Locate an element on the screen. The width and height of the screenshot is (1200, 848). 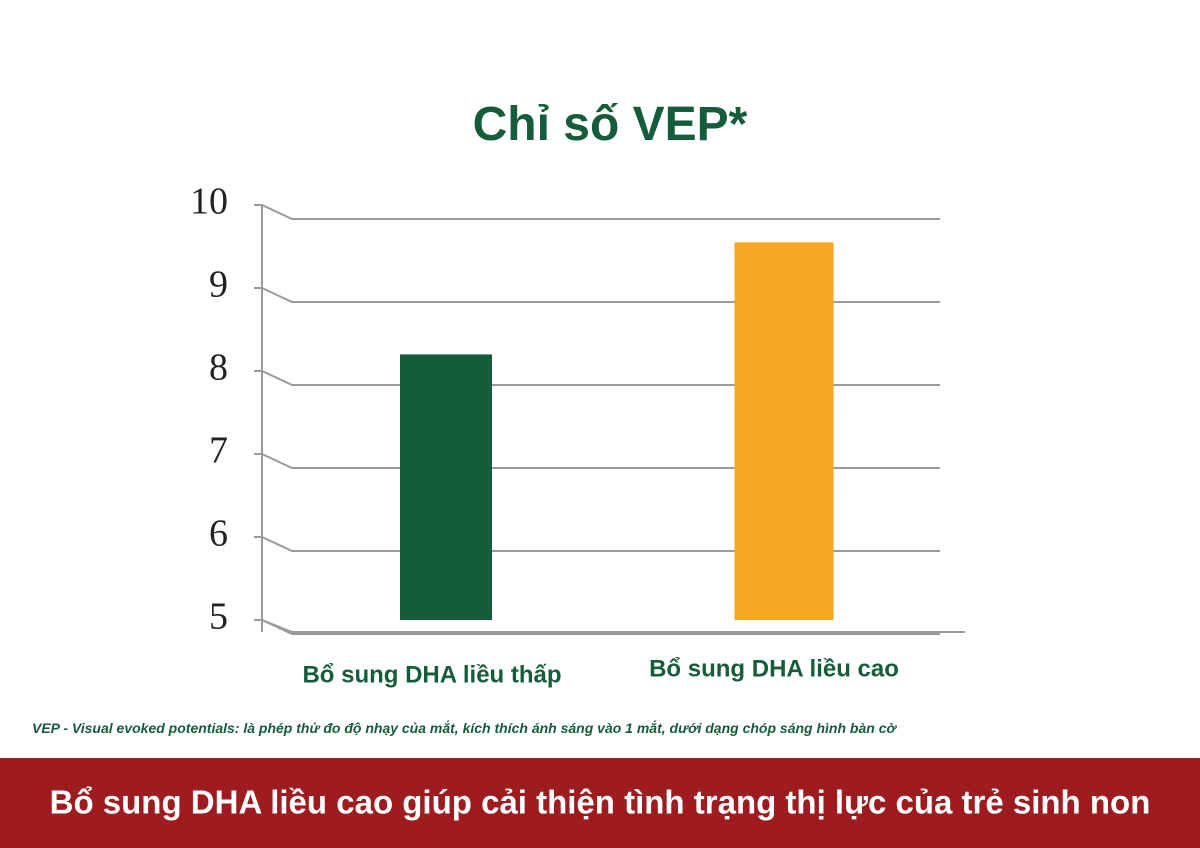
y-tick-label: 5 is located at coordinates (218, 617).